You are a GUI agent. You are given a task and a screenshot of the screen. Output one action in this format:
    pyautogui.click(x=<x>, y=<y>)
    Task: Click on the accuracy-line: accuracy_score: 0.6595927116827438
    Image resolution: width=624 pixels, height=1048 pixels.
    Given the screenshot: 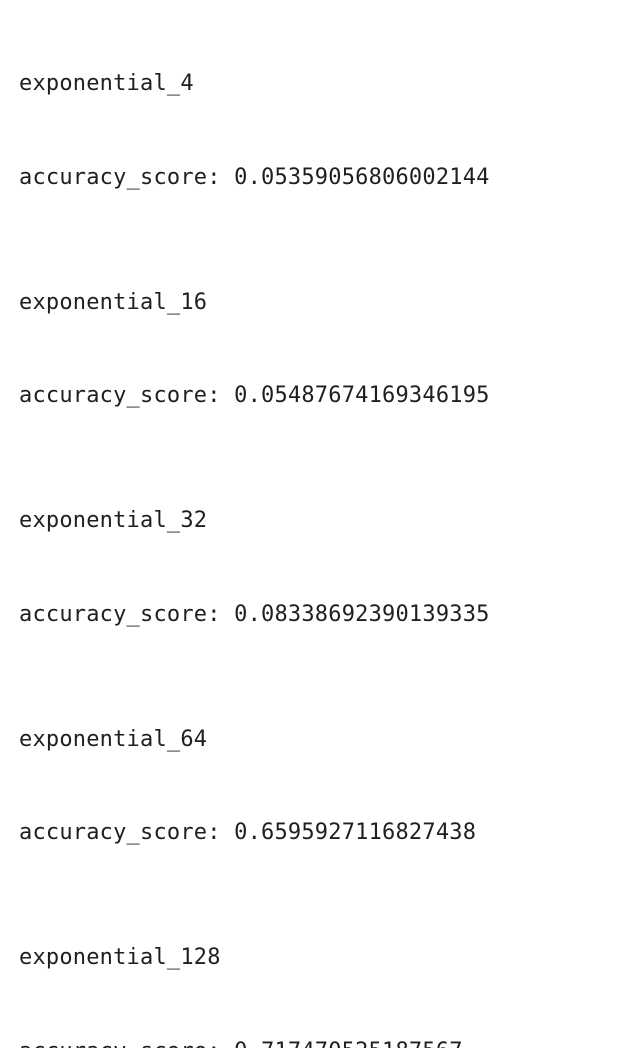 What is the action you would take?
    pyautogui.click(x=254, y=832)
    